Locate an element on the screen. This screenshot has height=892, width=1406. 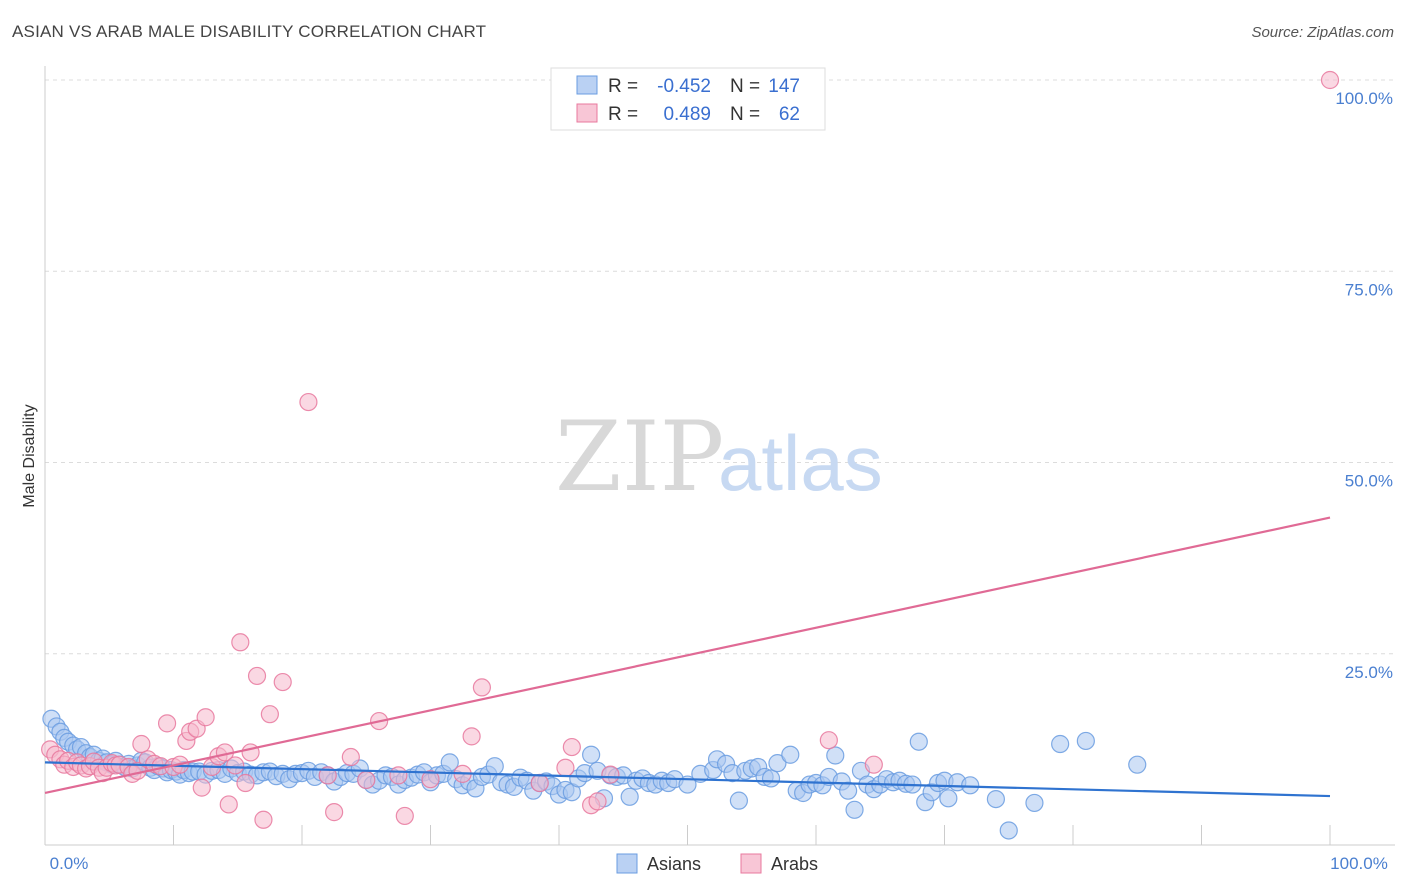
x-tick-labels: 0.0% 100.0% is located at coordinates (719, 863).